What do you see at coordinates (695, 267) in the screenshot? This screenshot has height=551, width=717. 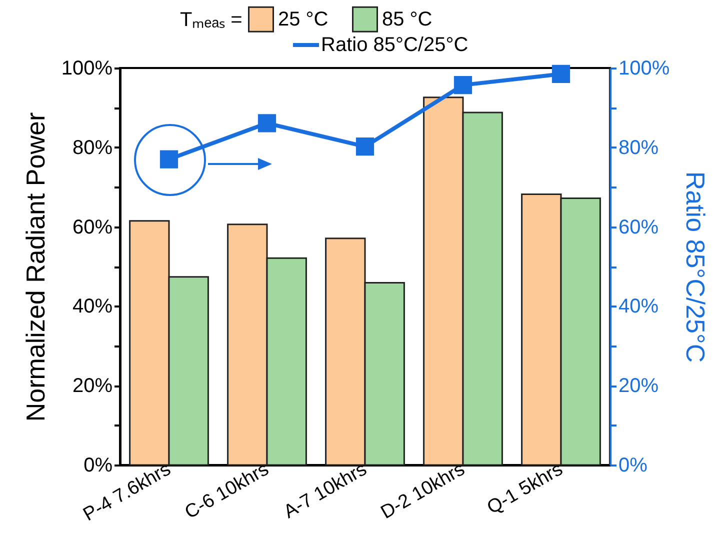 I see `y2-axis-title: Ratio 85°C/25°C` at bounding box center [695, 267].